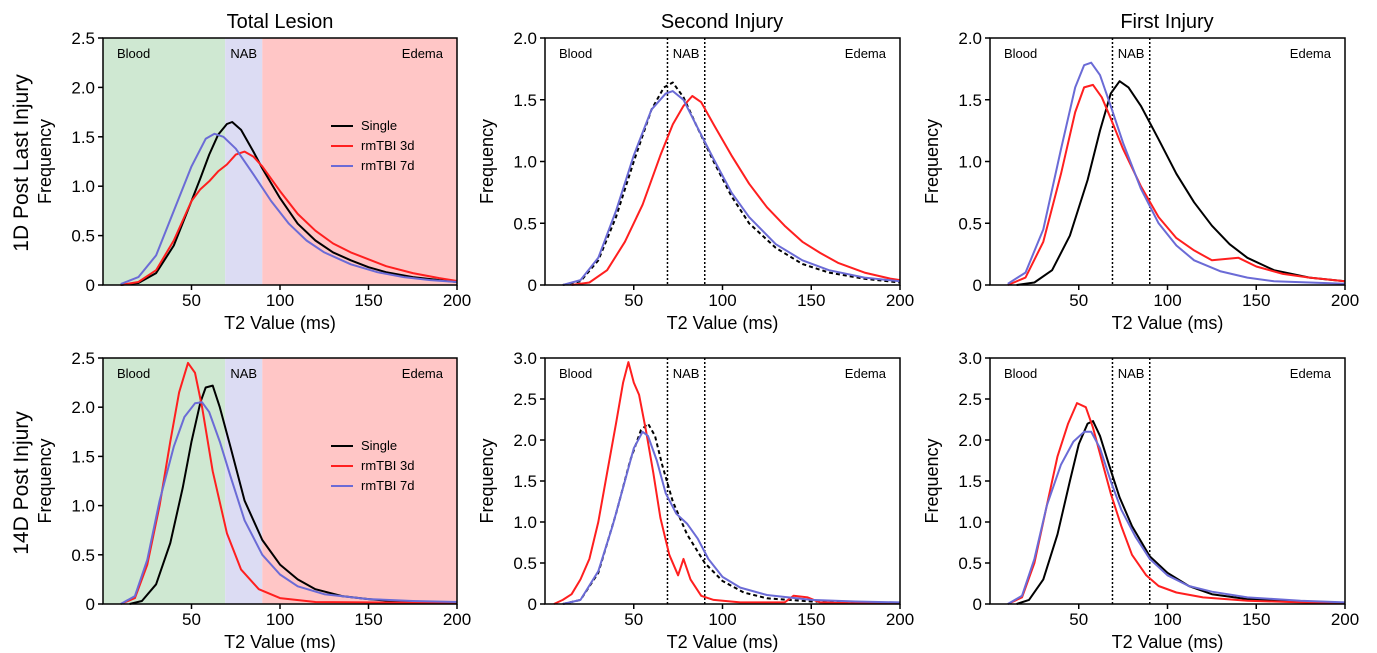 The image size is (1377, 653). What do you see at coordinates (379, 125) in the screenshot?
I see `legend-label: Single` at bounding box center [379, 125].